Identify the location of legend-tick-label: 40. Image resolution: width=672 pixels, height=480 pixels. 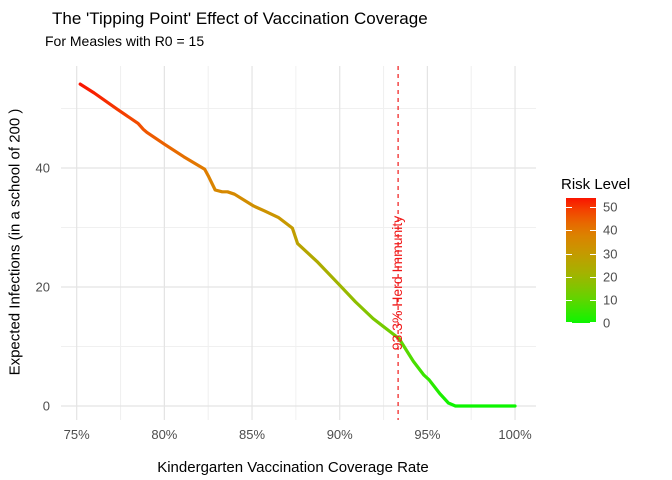
(610, 230).